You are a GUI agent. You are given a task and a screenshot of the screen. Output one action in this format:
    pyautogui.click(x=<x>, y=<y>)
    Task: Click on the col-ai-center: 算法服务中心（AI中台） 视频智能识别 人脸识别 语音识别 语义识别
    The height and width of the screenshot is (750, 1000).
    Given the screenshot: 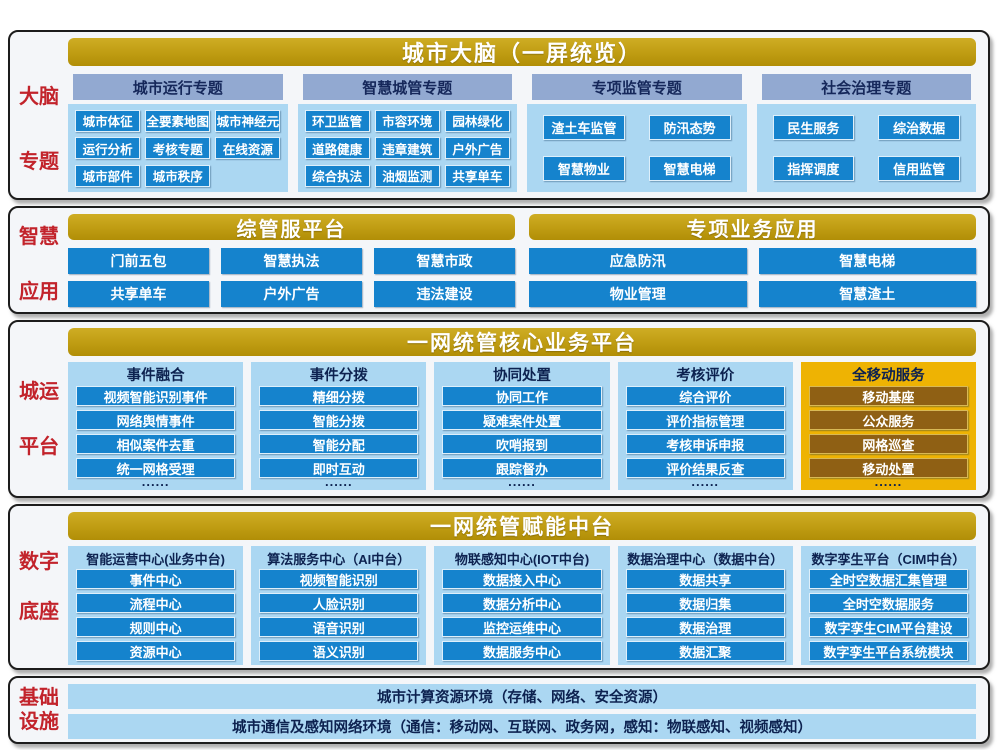 What is the action you would take?
    pyautogui.click(x=339, y=605)
    